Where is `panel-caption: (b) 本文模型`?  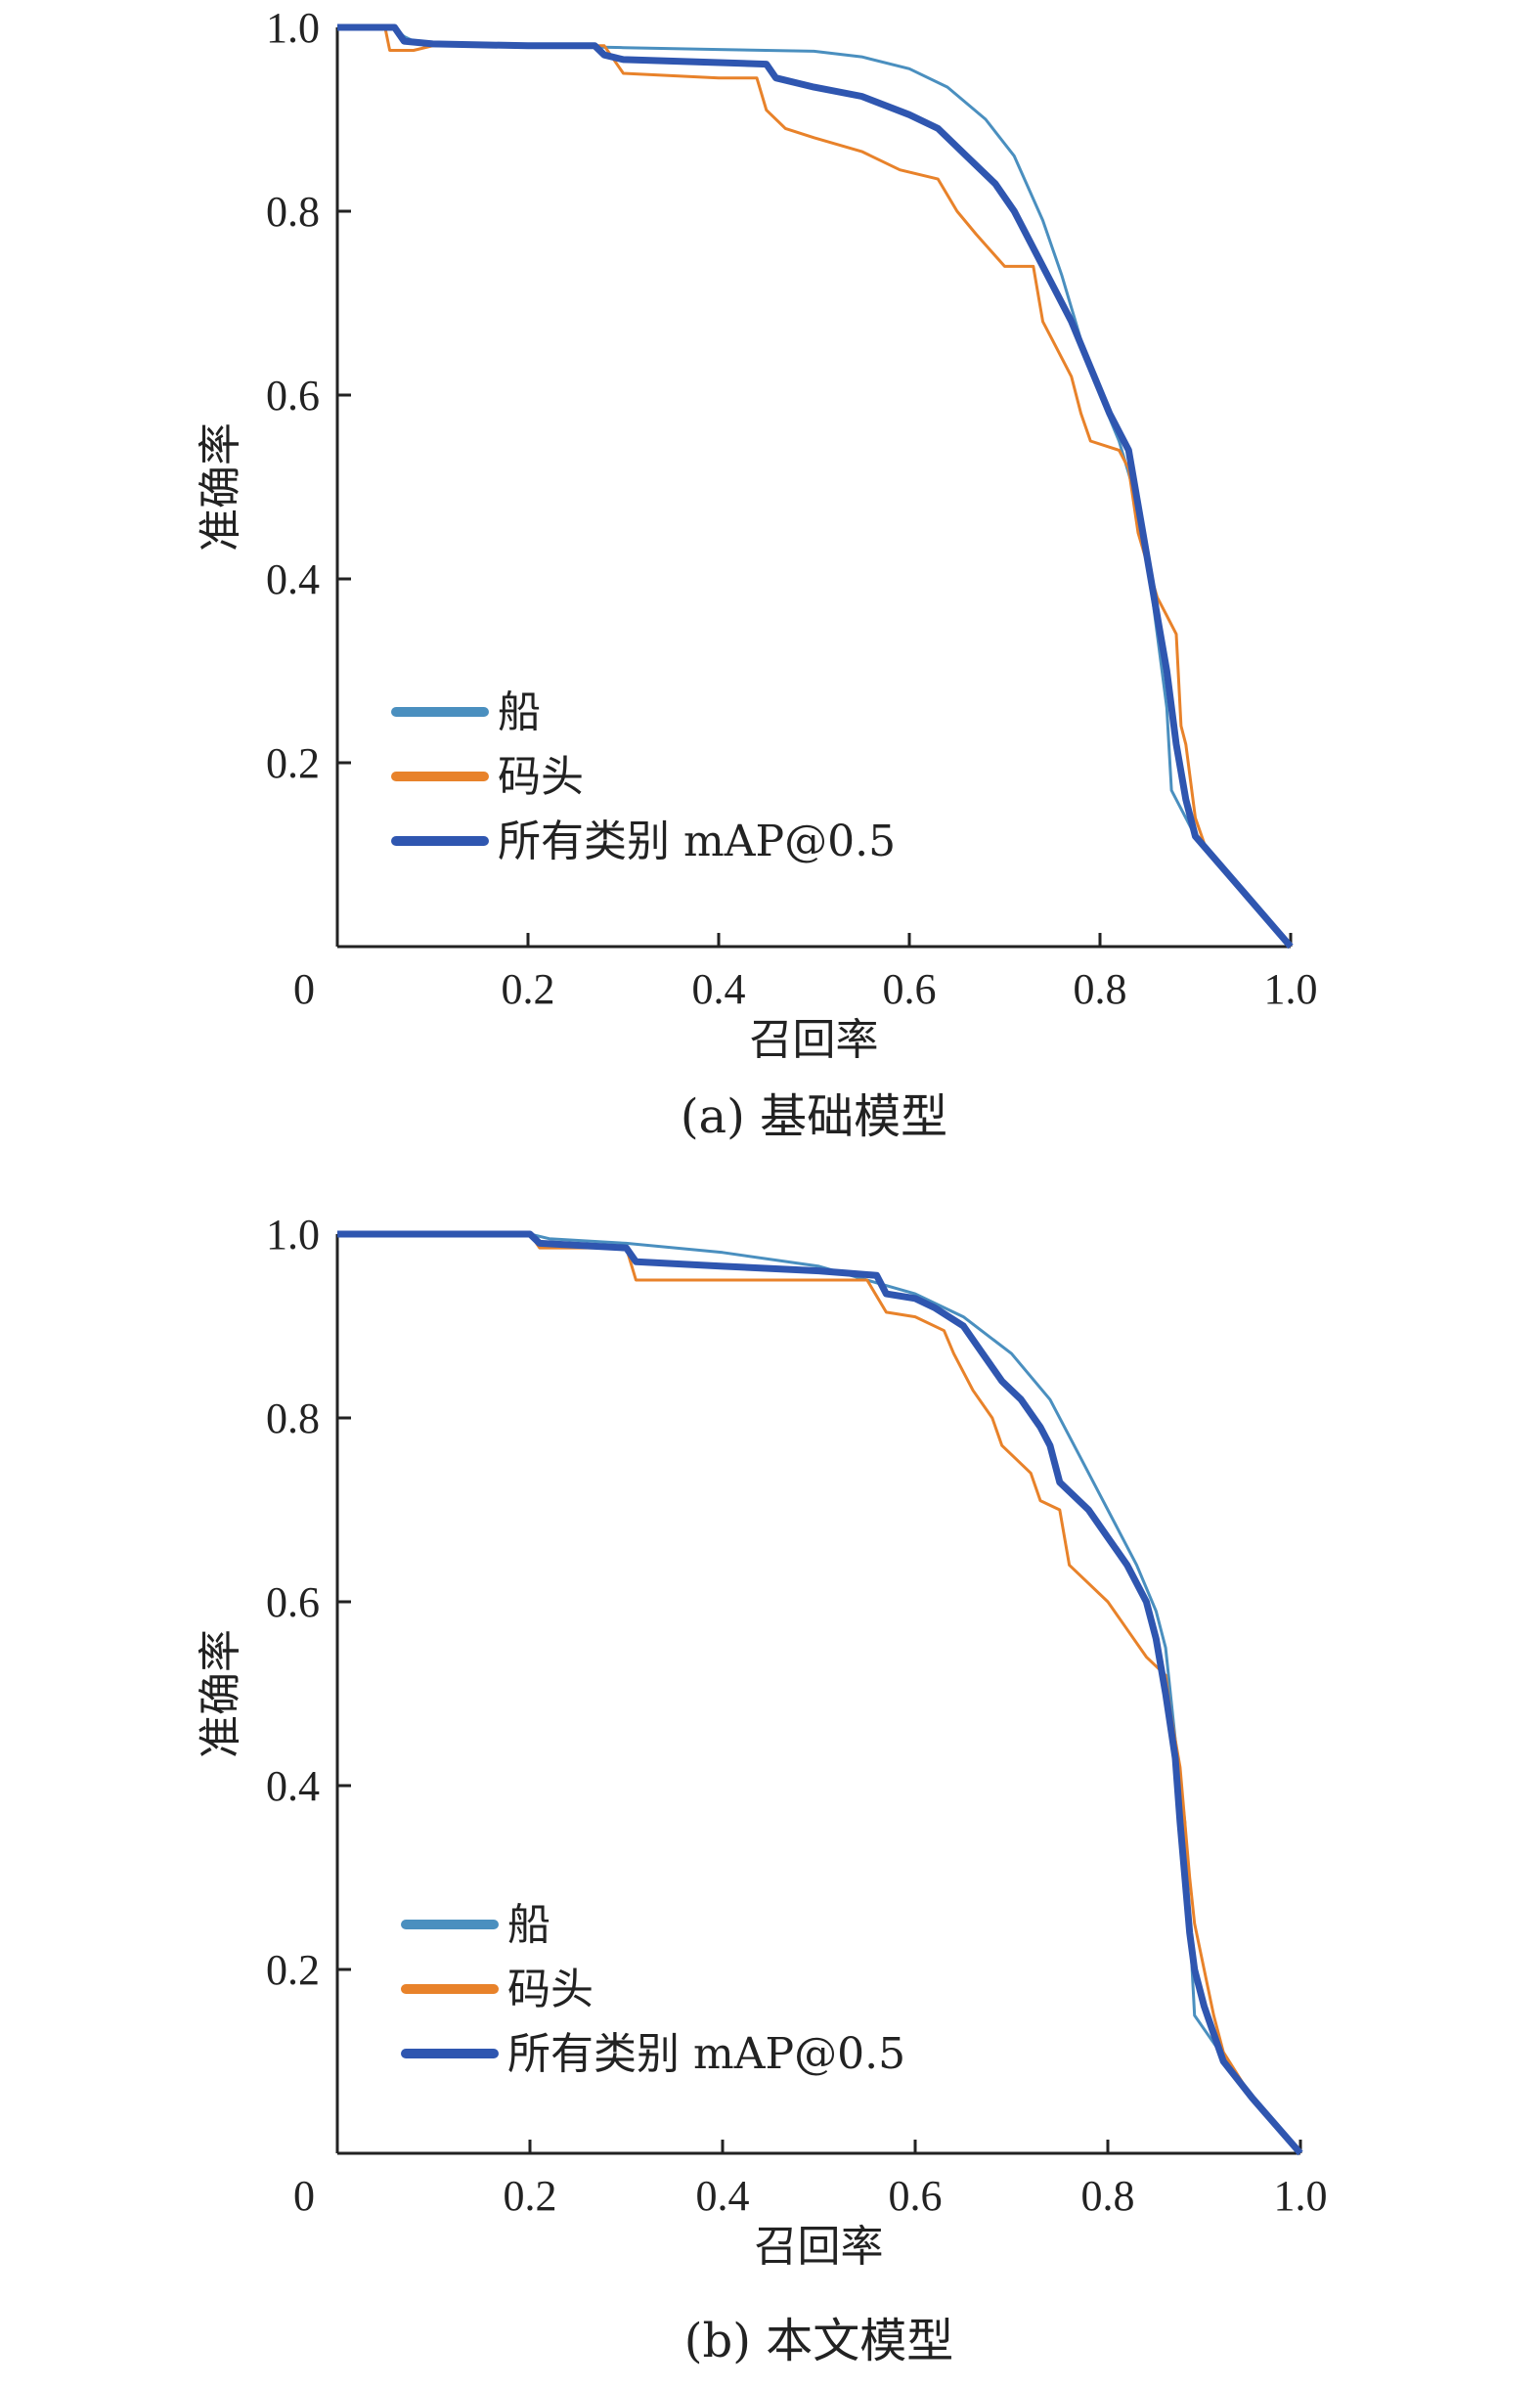
panel-caption: (b) 本文模型 is located at coordinates (818, 2341).